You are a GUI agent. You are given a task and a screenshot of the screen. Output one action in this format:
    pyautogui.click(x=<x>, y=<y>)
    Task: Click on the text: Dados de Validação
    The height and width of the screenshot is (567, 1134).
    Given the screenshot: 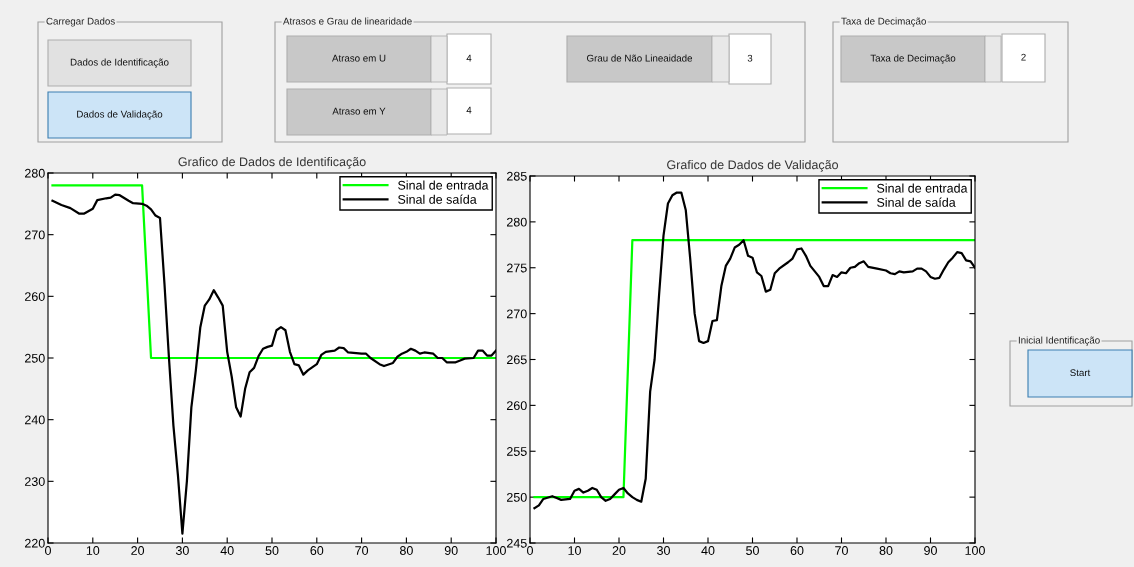 What is the action you would take?
    pyautogui.click(x=120, y=115)
    